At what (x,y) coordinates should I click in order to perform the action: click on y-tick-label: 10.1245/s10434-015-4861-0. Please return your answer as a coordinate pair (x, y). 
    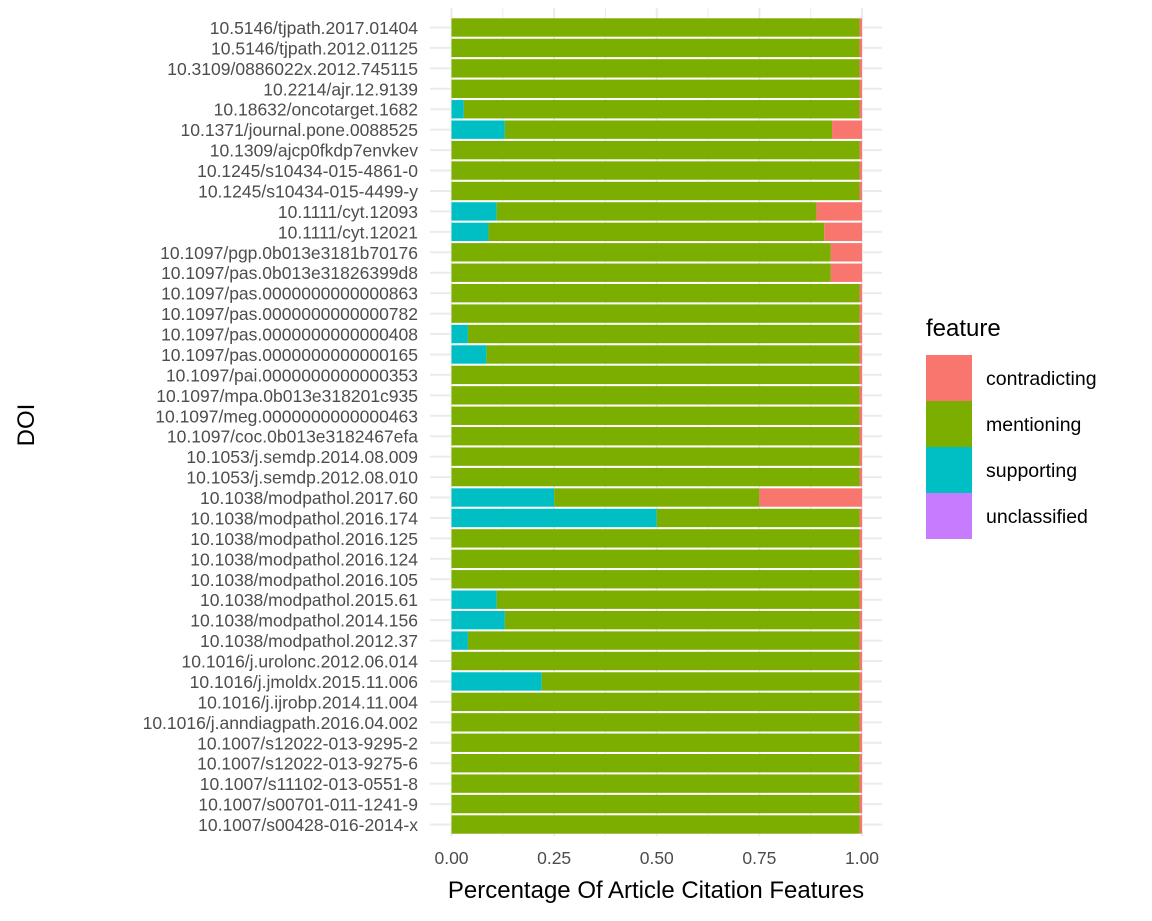
    Looking at the image, I should click on (307, 171).